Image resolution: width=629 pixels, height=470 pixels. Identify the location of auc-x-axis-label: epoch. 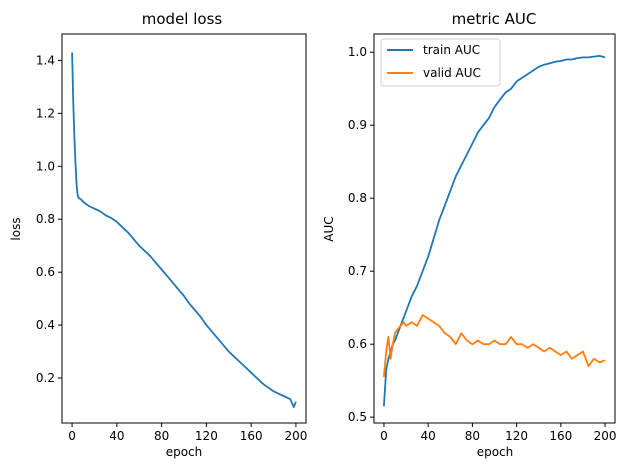
(495, 452).